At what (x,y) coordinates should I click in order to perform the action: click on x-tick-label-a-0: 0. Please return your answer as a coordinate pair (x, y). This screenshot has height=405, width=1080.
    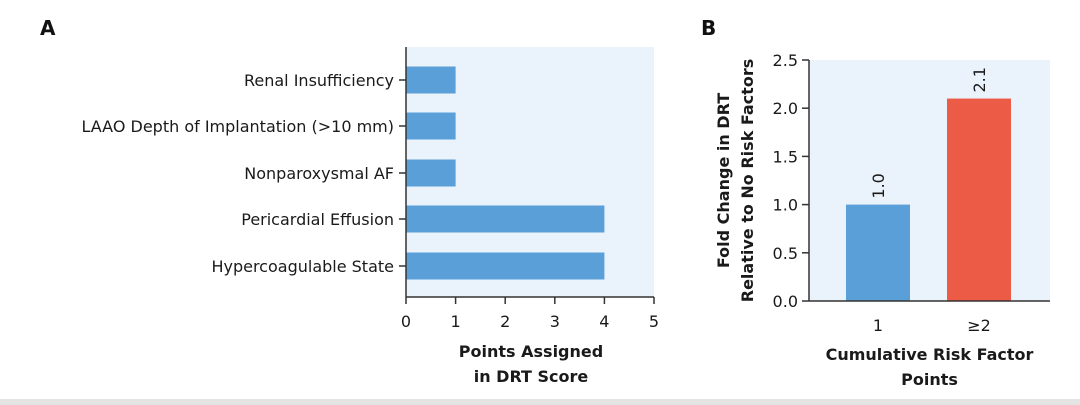
    Looking at the image, I should click on (406, 321).